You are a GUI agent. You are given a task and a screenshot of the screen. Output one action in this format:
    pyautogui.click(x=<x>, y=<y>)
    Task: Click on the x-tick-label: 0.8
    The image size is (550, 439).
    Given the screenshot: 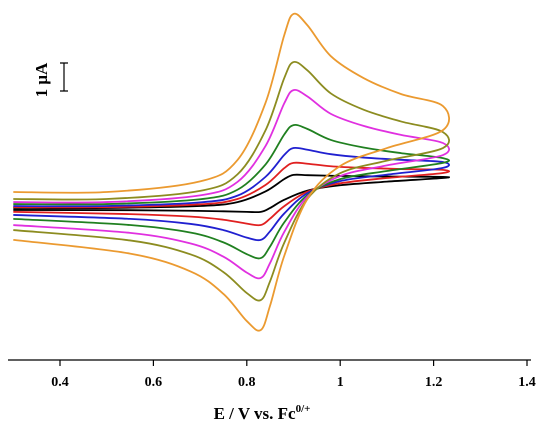 What is the action you would take?
    pyautogui.click(x=247, y=382)
    